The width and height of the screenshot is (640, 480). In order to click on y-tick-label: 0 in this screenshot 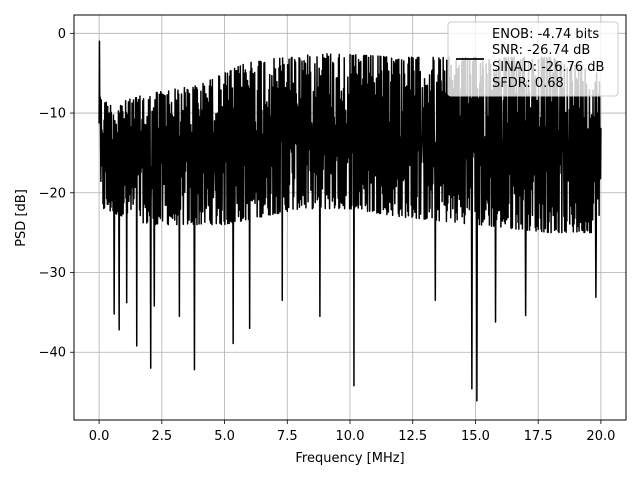, I will do `click(62, 34)`.